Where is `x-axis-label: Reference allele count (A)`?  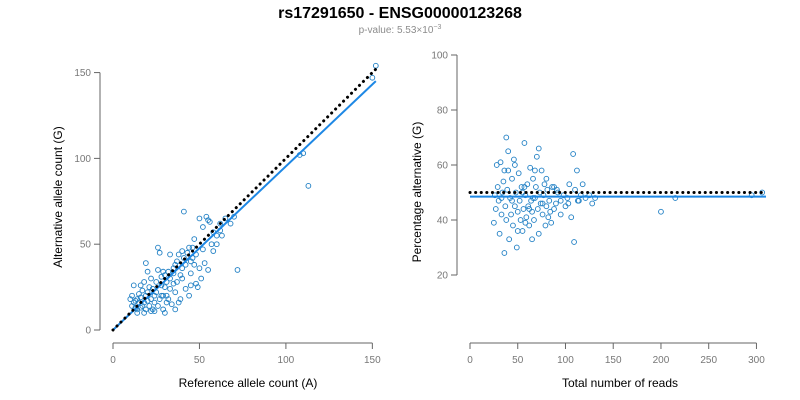 x-axis-label: Reference allele count (A) is located at coordinates (248, 383).